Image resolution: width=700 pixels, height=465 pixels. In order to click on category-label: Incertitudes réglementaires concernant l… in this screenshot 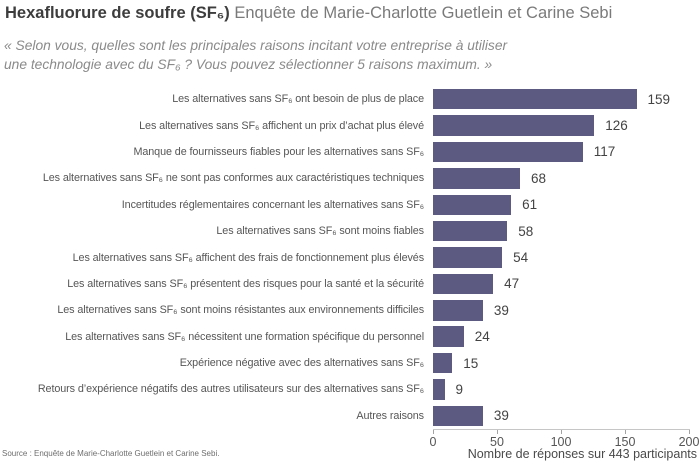, I will do `click(272, 204)`.